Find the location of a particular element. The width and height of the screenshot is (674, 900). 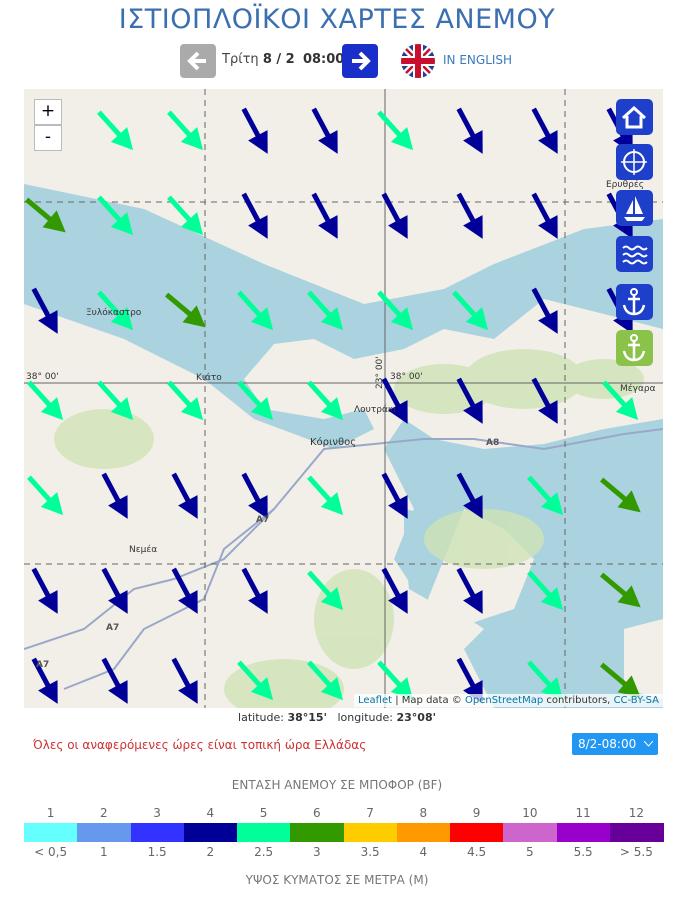

next-button is located at coordinates (360, 61).